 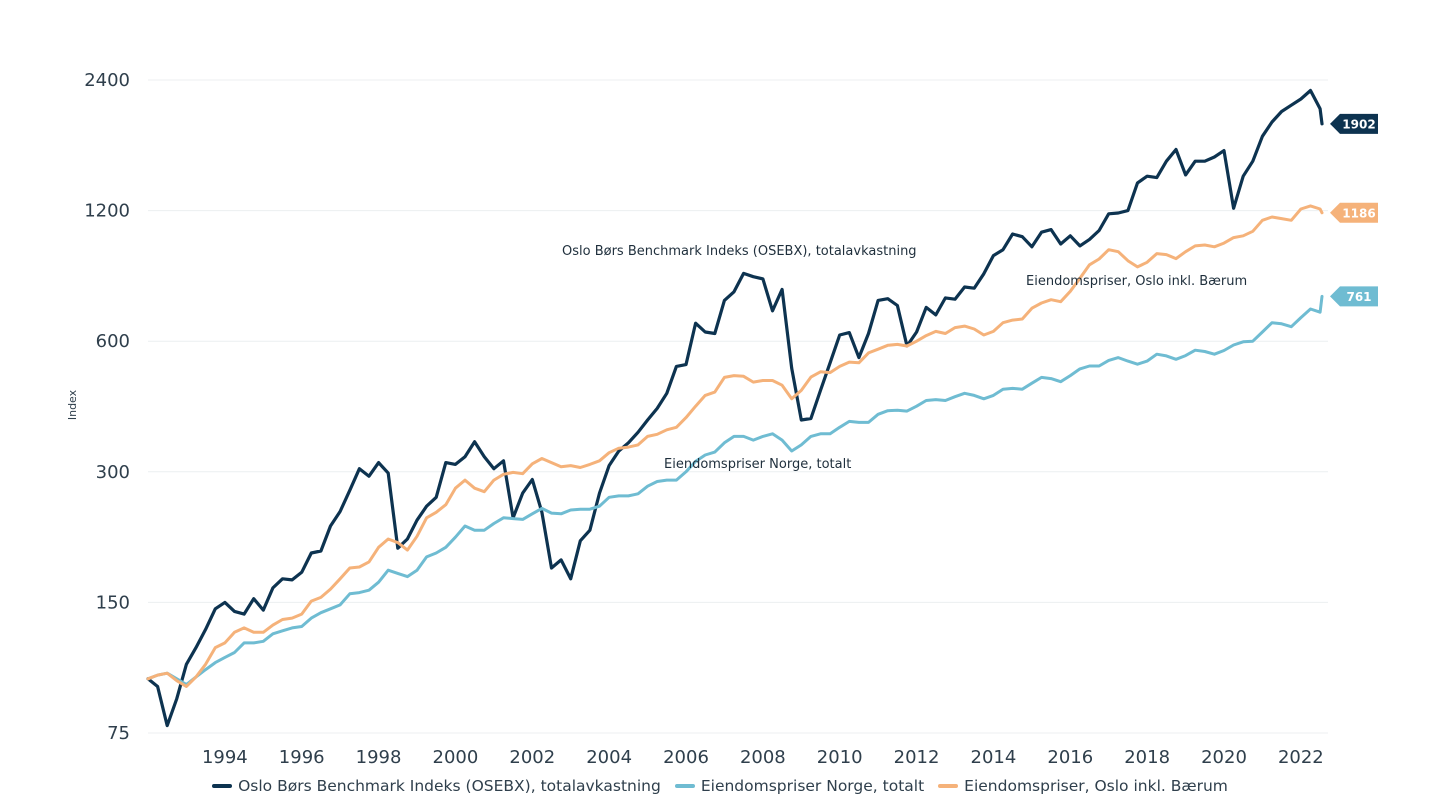 What do you see at coordinates (1136, 281) in the screenshot?
I see `annotation-oslo: Eiendomspriser, Oslo inkl. Bærum` at bounding box center [1136, 281].